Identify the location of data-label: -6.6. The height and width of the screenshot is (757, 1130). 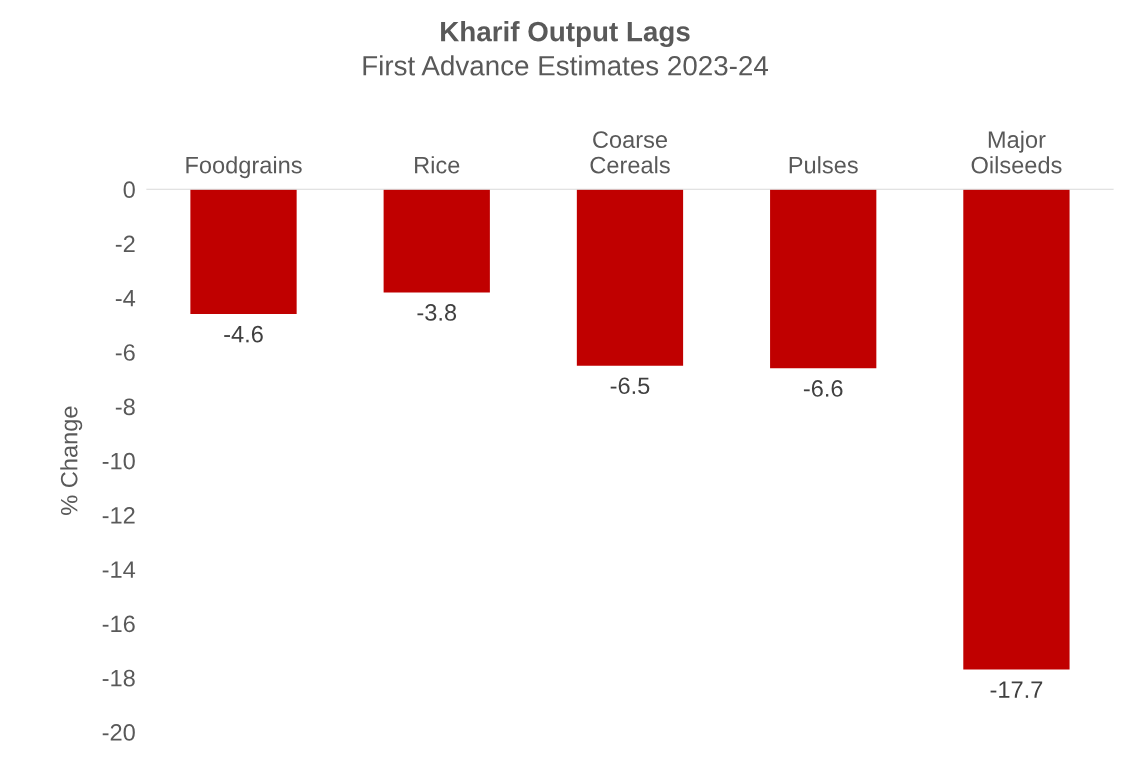
(823, 388).